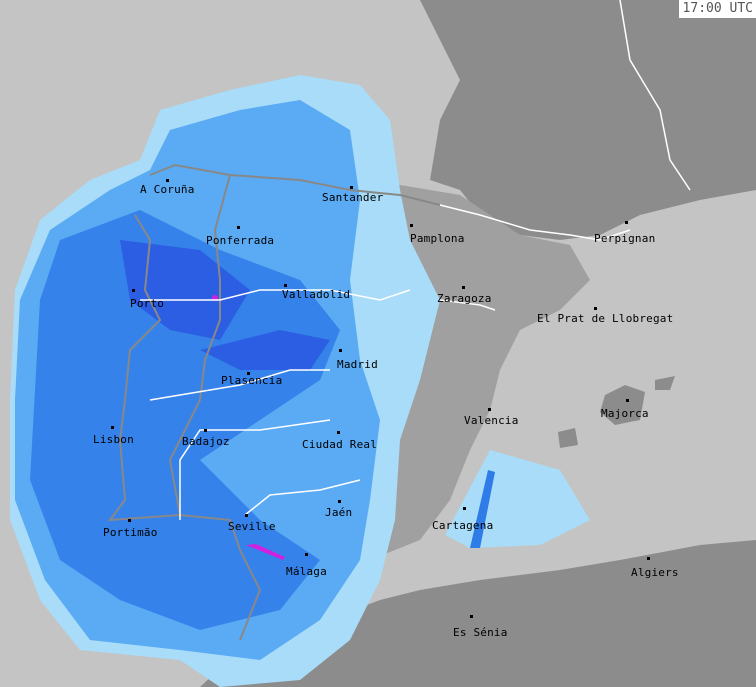  I want to click on land-minorca, so click(665, 383).